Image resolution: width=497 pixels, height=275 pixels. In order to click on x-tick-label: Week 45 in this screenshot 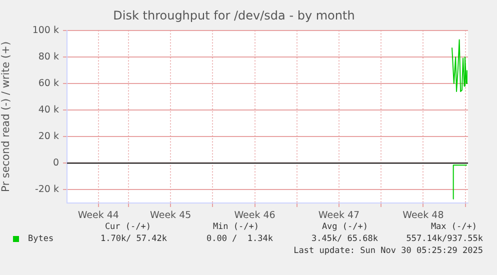, I will do `click(171, 216)`.